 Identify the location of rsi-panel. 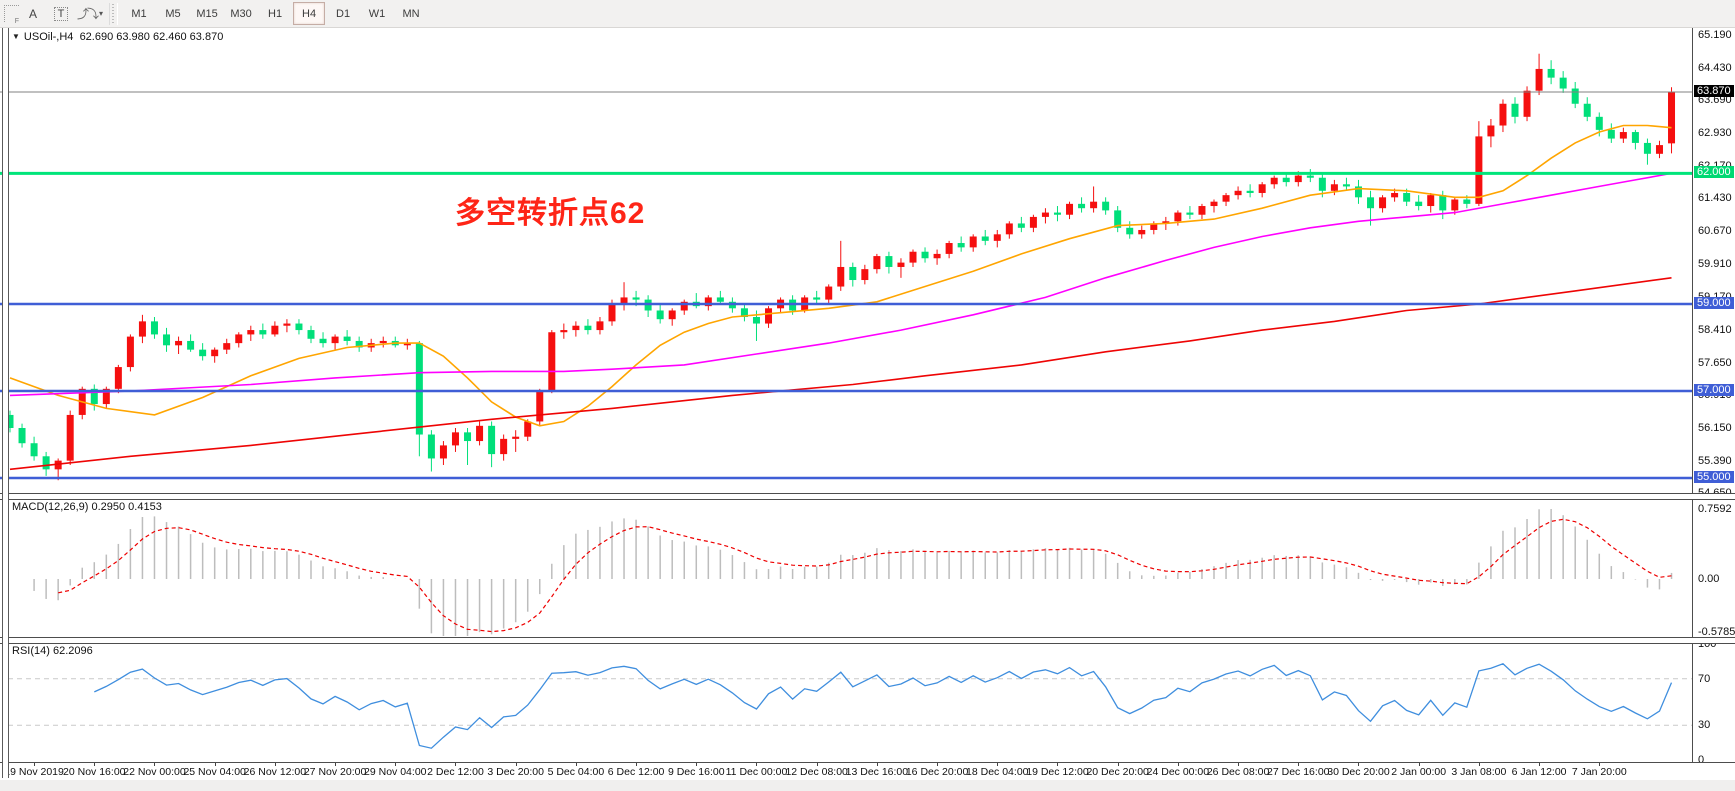
(846, 702).